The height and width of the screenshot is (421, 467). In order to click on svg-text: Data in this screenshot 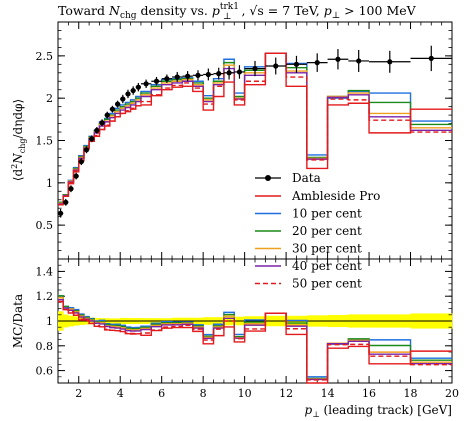, I will do `click(306, 178)`.